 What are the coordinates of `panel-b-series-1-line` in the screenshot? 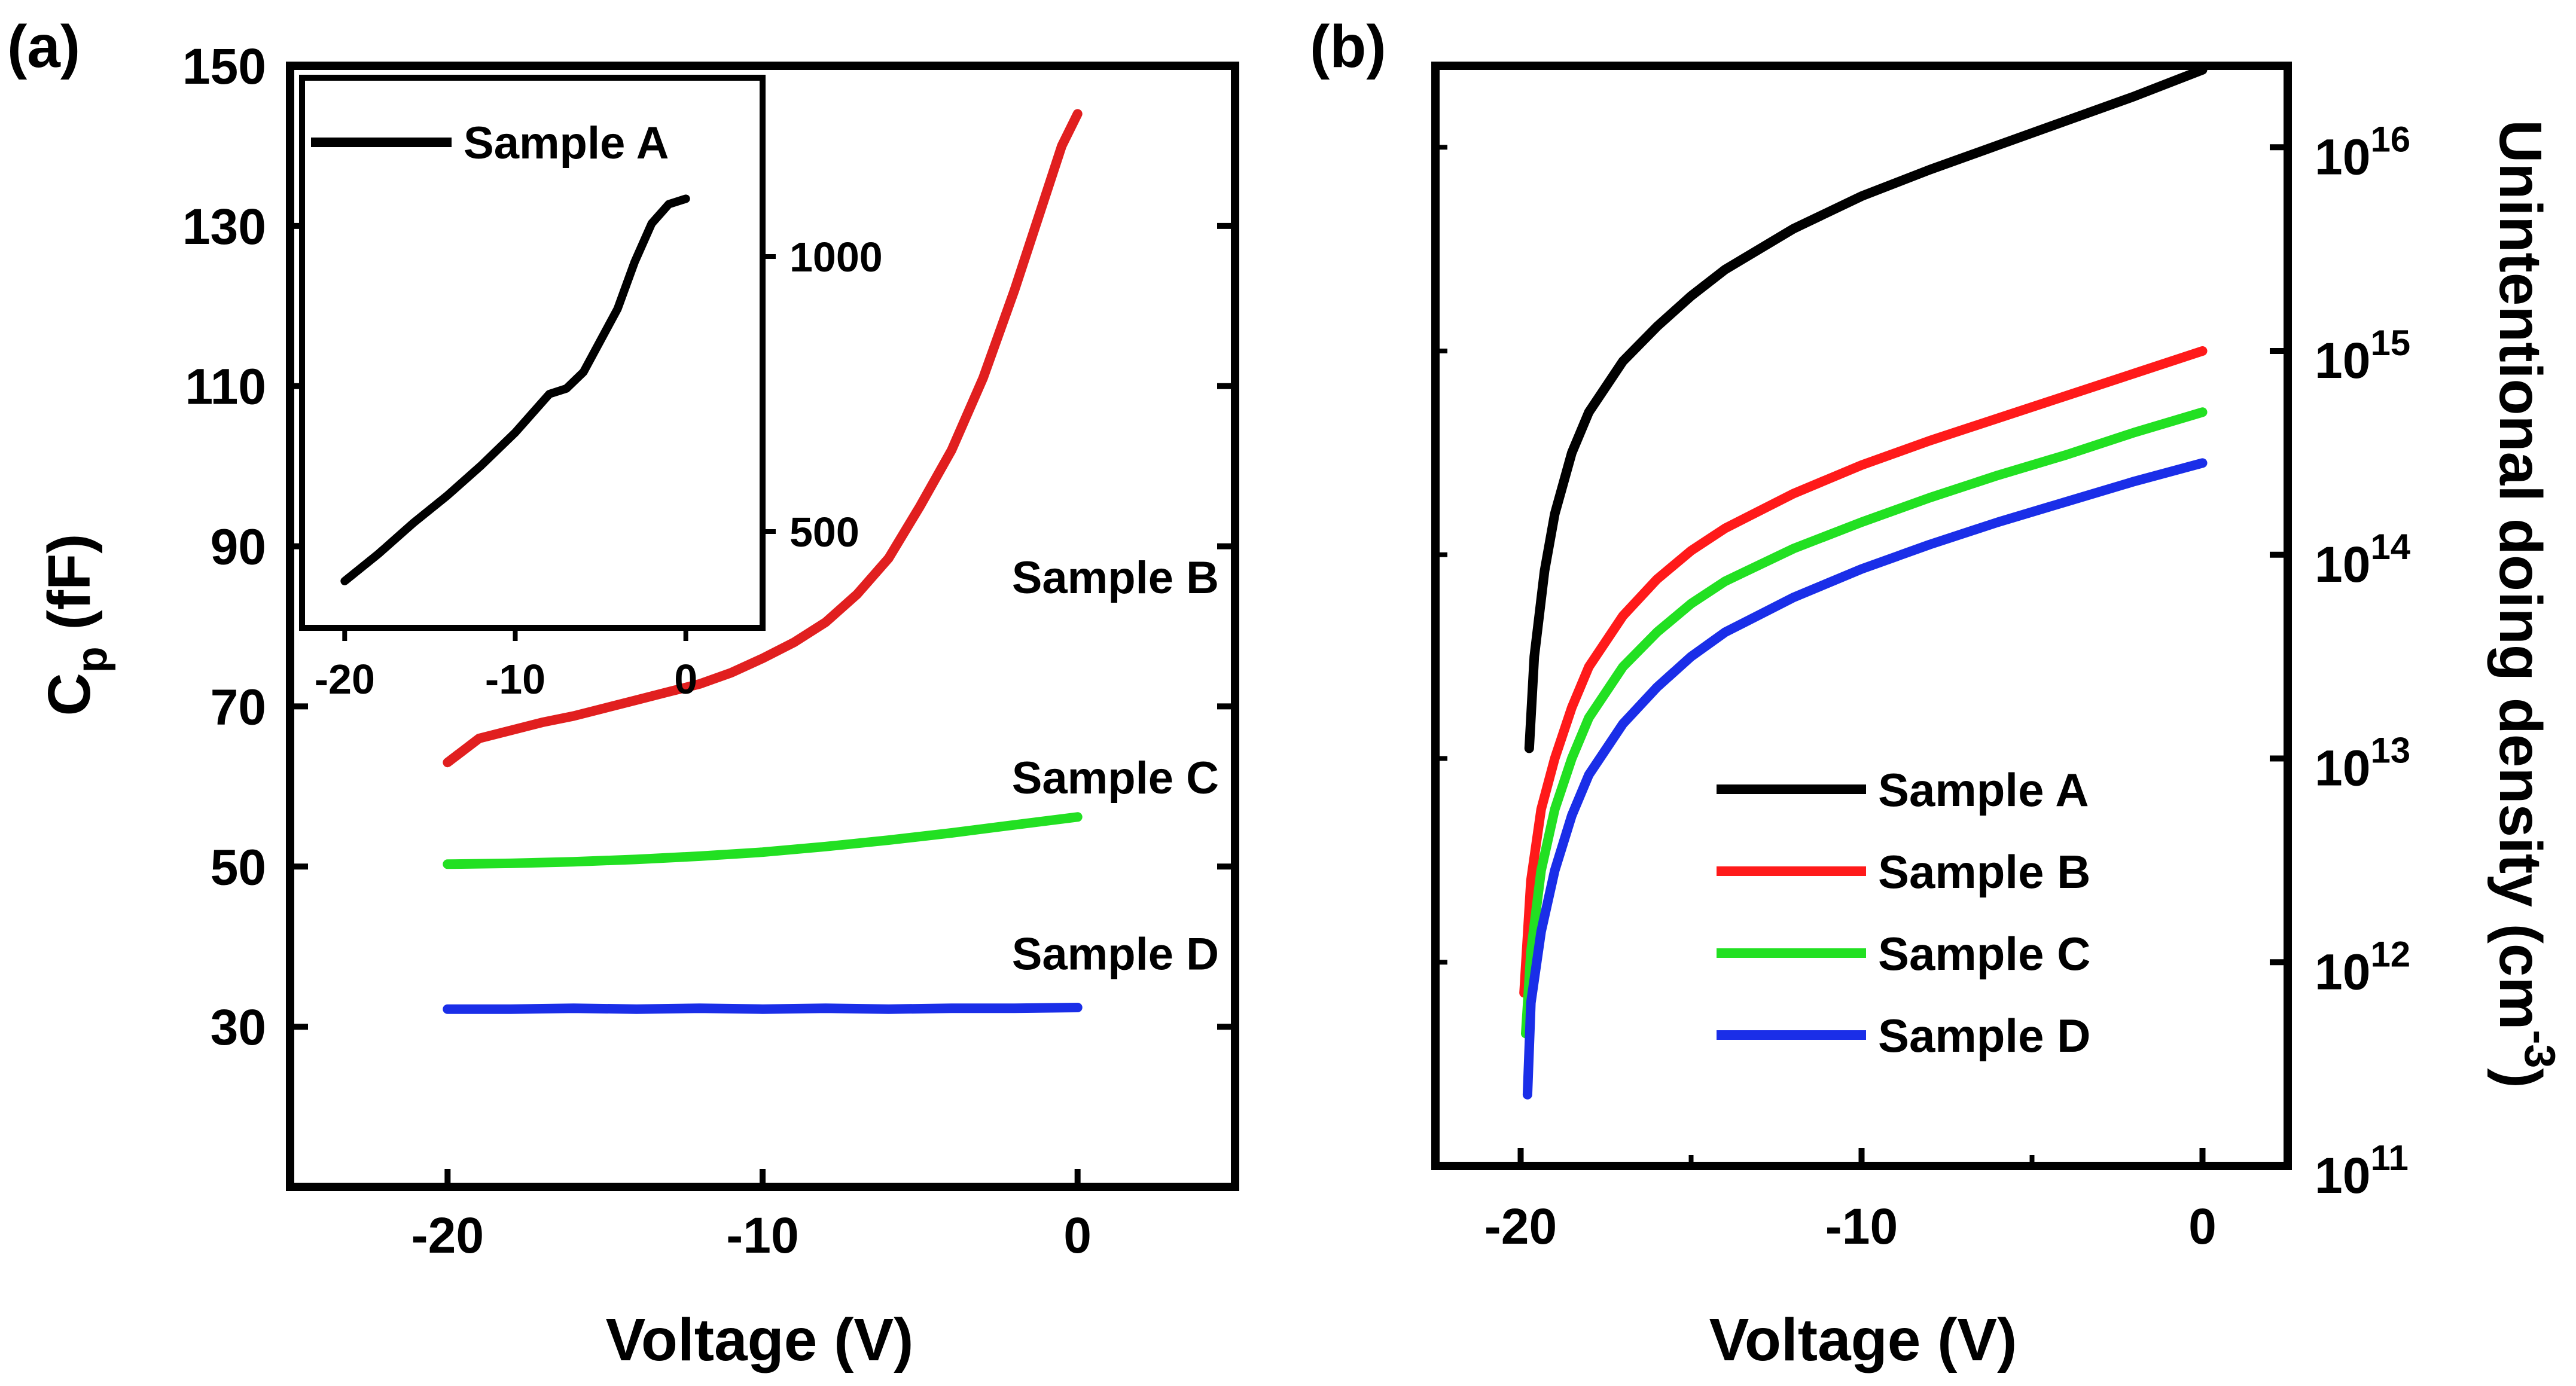 It's located at (1863, 672).